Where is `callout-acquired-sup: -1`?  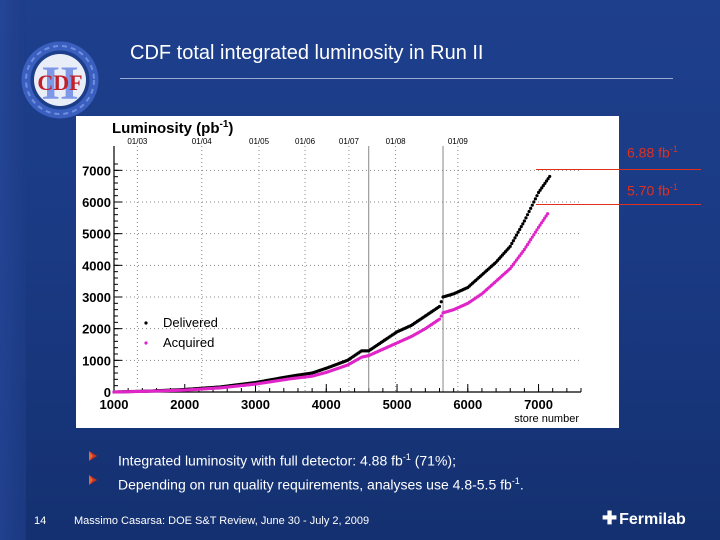 callout-acquired-sup: -1 is located at coordinates (673, 187).